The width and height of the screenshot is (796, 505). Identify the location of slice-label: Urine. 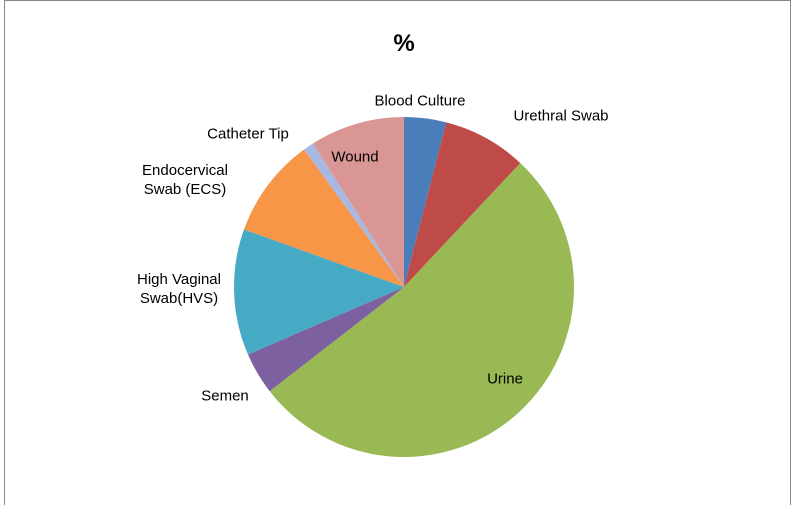
(505, 379).